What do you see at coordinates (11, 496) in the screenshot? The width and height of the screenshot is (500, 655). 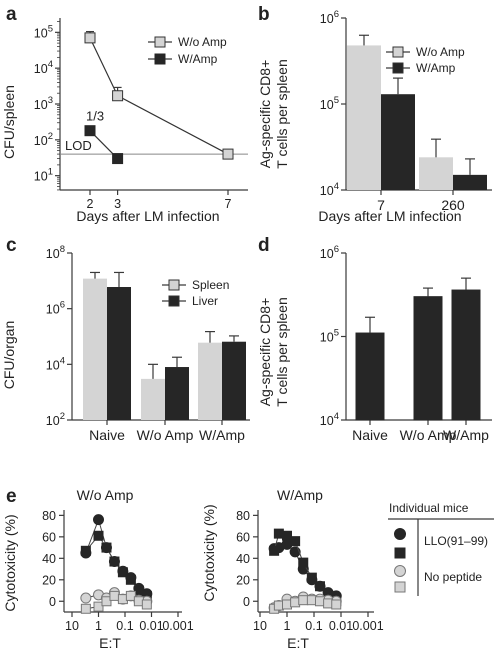 I see `panel-e-label: e` at bounding box center [11, 496].